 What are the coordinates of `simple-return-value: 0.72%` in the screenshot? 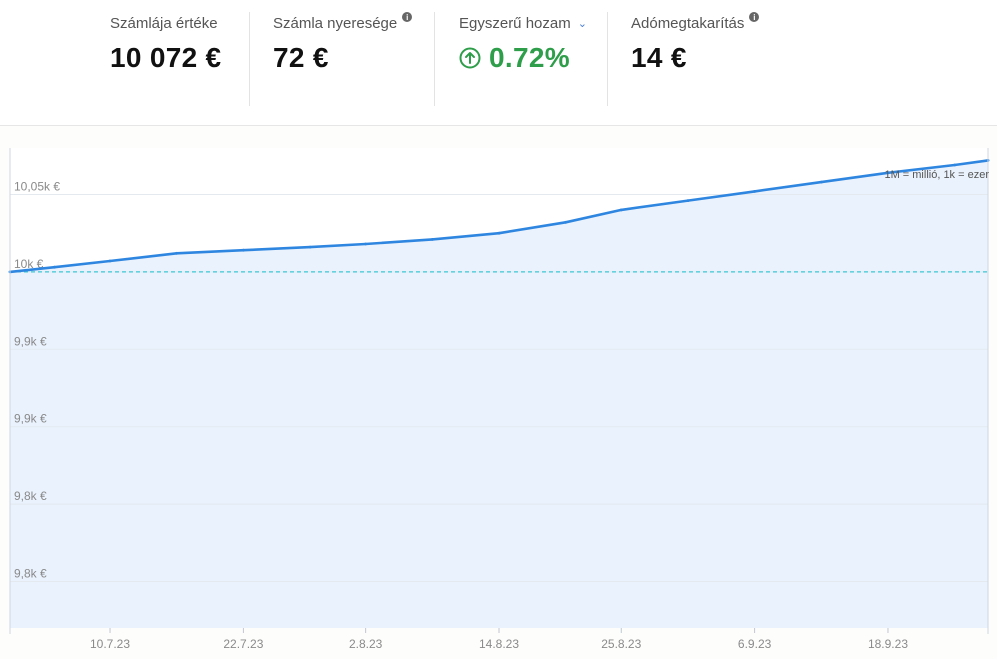 It's located at (529, 57).